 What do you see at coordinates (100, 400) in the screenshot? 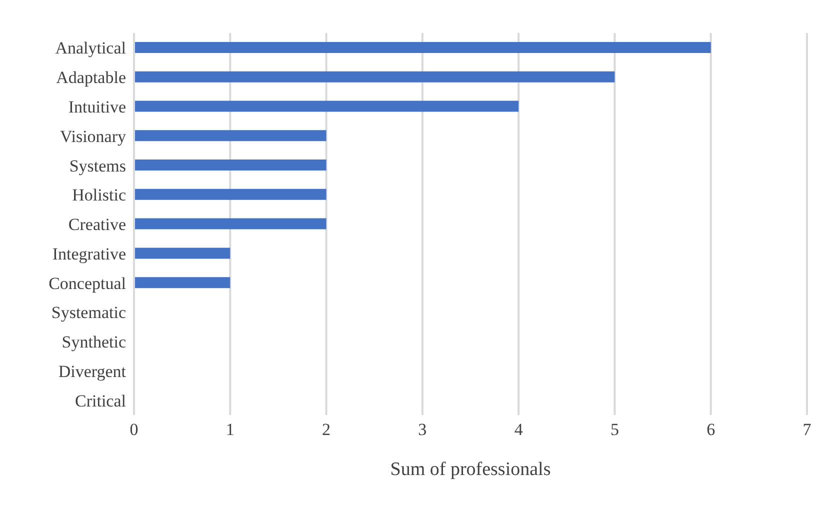
I see `y-tick-label: Critical` at bounding box center [100, 400].